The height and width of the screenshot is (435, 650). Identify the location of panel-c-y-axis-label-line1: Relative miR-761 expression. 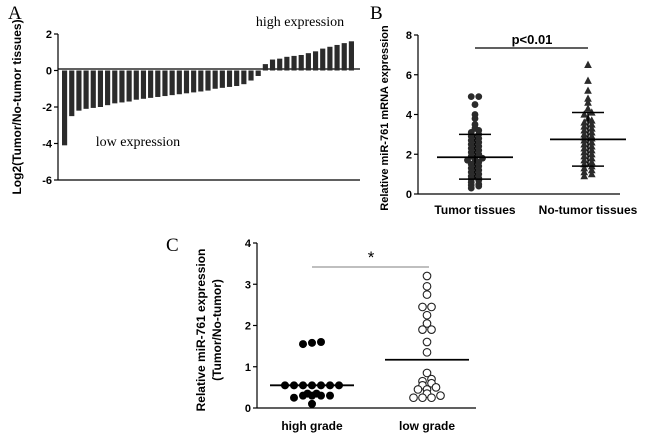
(201, 330).